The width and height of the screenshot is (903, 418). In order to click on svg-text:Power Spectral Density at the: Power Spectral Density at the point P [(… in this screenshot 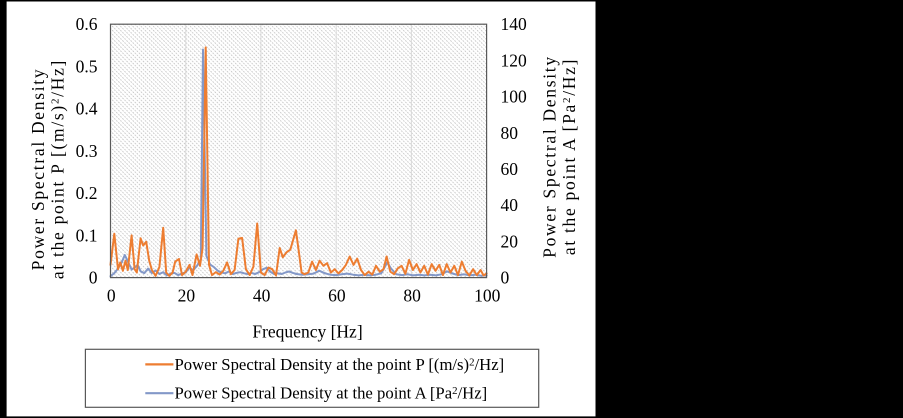, I will do `click(340, 364)`.